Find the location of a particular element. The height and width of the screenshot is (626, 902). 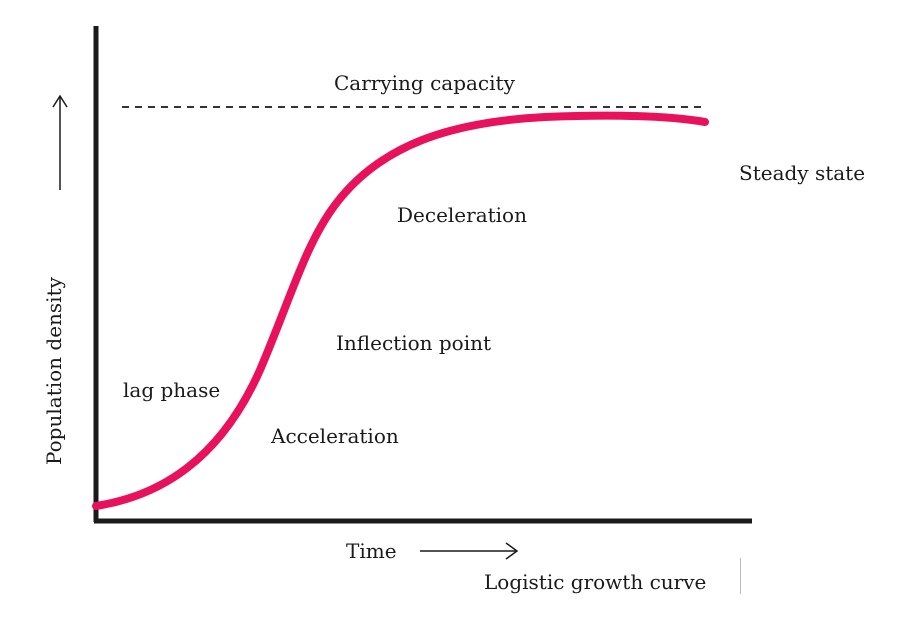

inflection-point-label: Inflection point is located at coordinates (413, 343).